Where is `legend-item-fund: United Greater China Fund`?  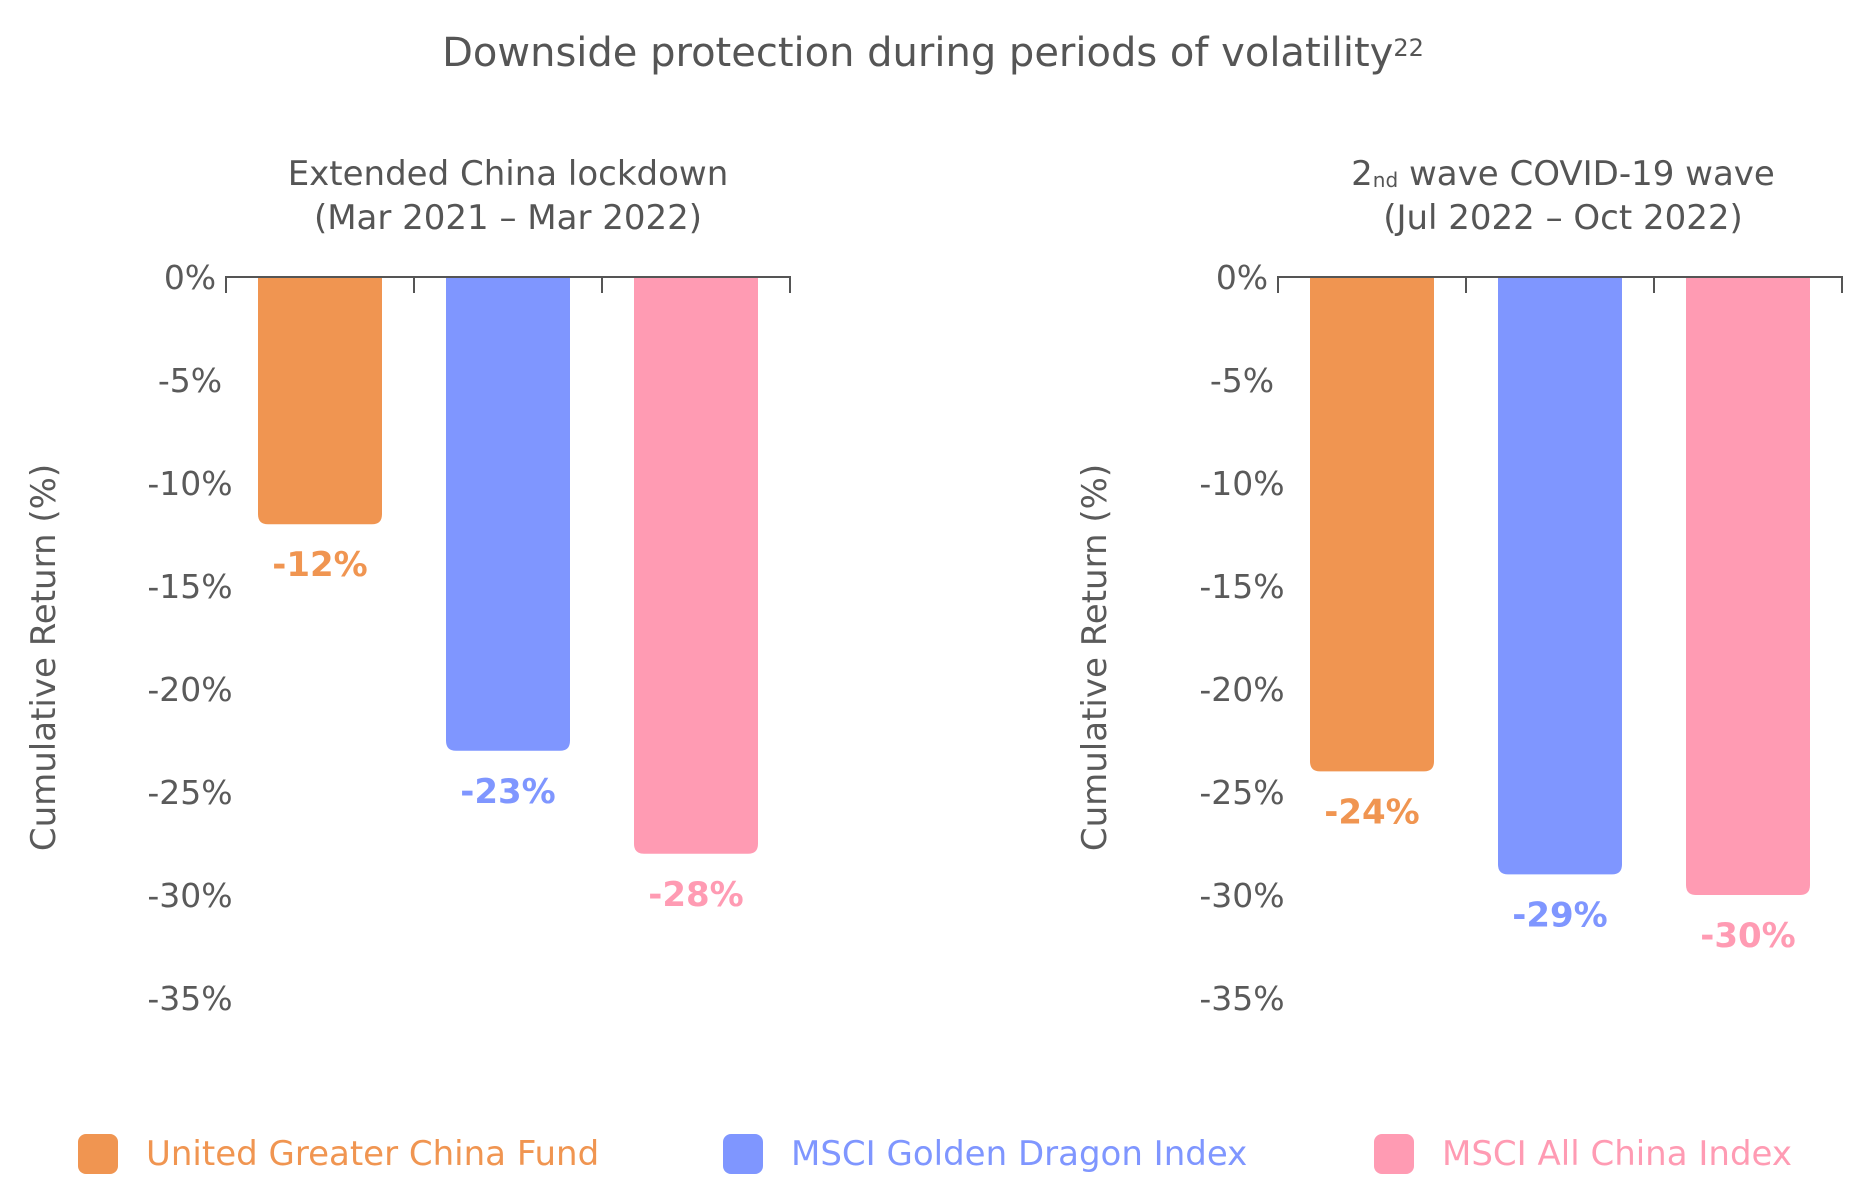
legend-item-fund: United Greater China Fund is located at coordinates (338, 1154).